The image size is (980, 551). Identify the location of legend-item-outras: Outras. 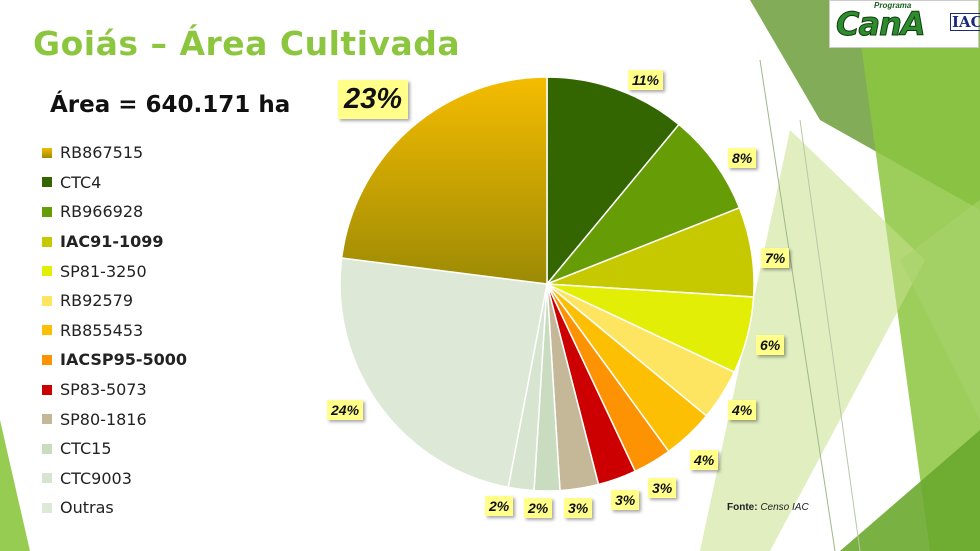
(114, 508).